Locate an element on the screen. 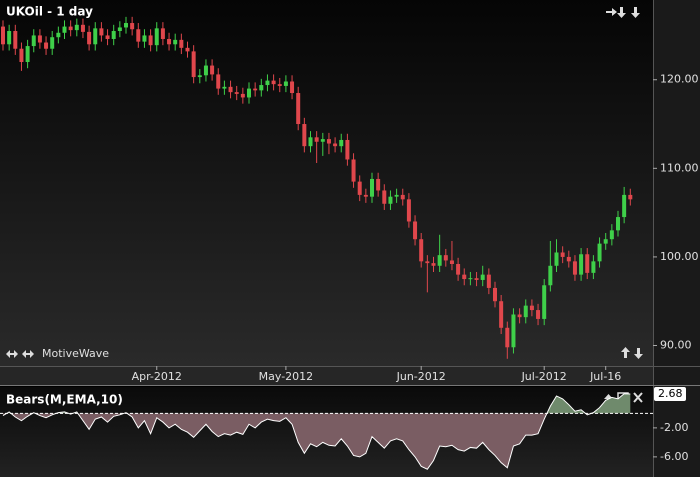 The width and height of the screenshot is (700, 477). watermark: MotiveWave is located at coordinates (75, 353).